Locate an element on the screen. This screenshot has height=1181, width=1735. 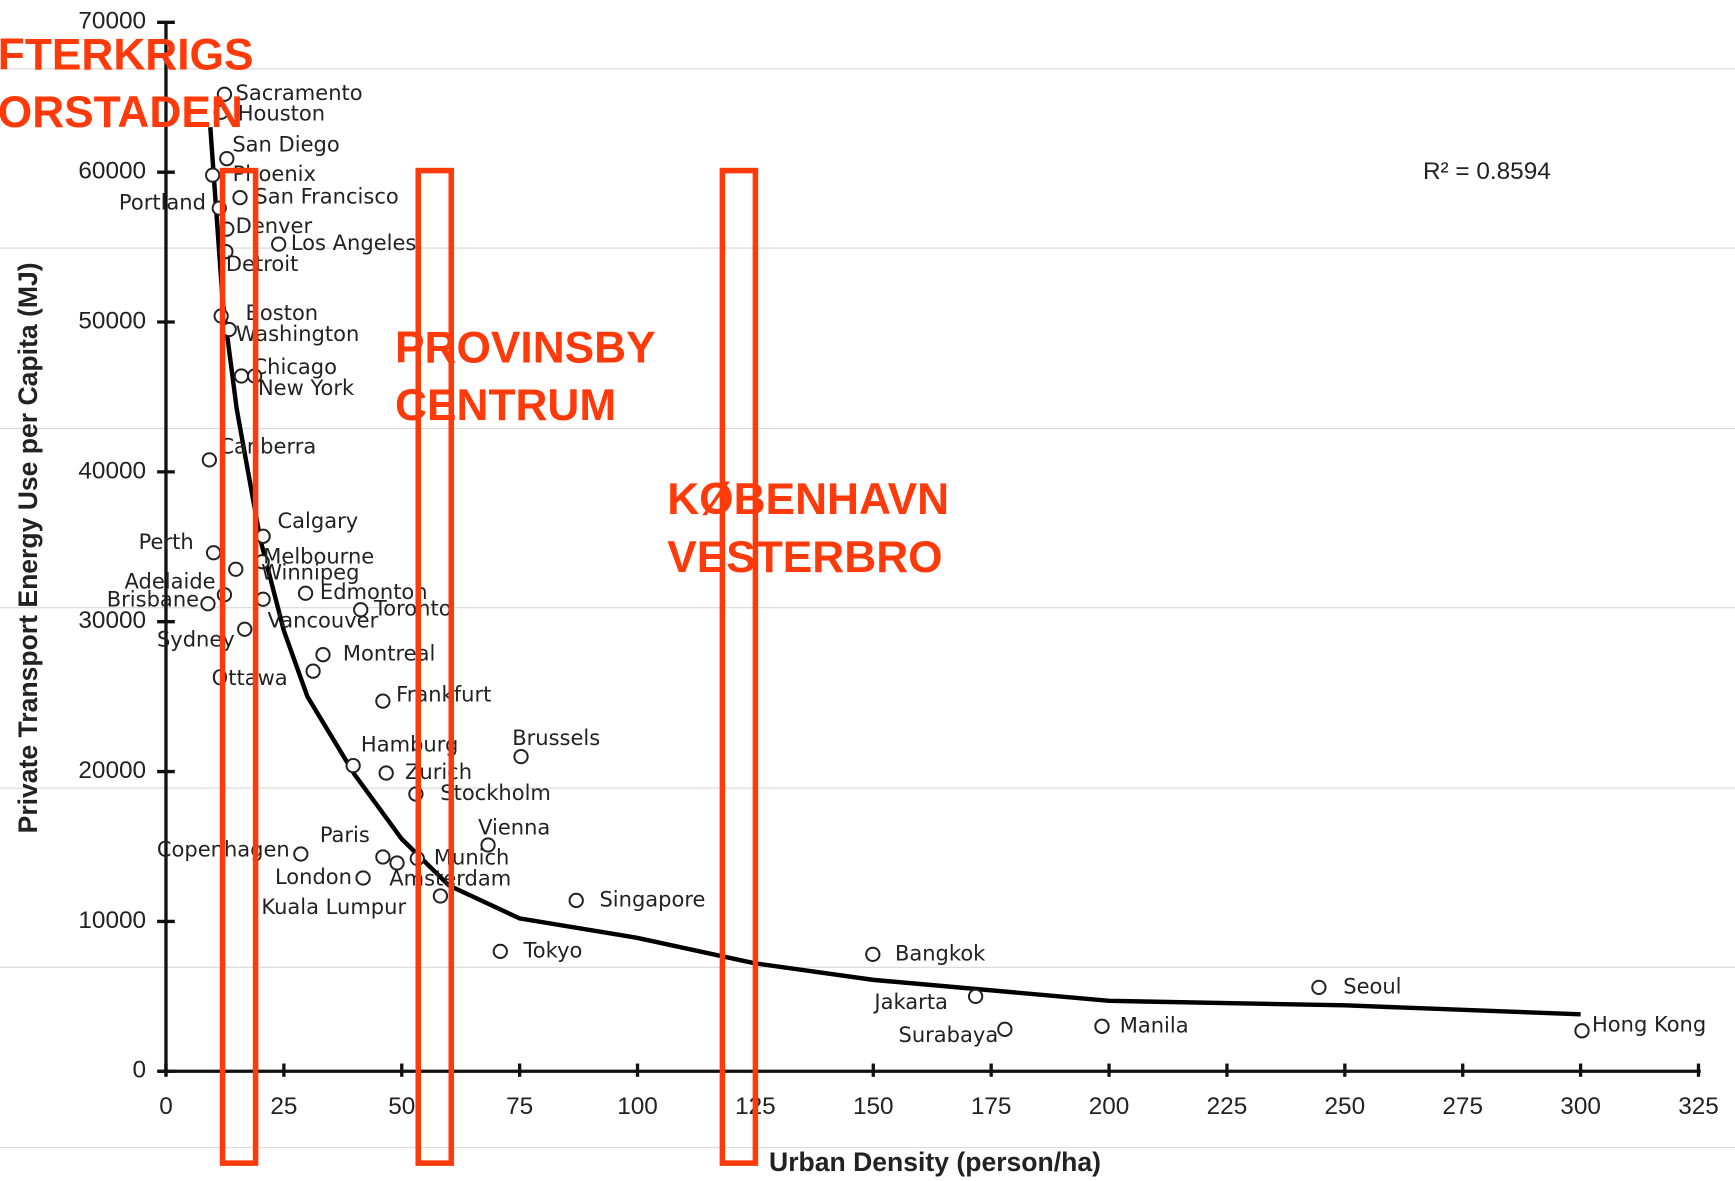
city-label: Paris is located at coordinates (345, 834).